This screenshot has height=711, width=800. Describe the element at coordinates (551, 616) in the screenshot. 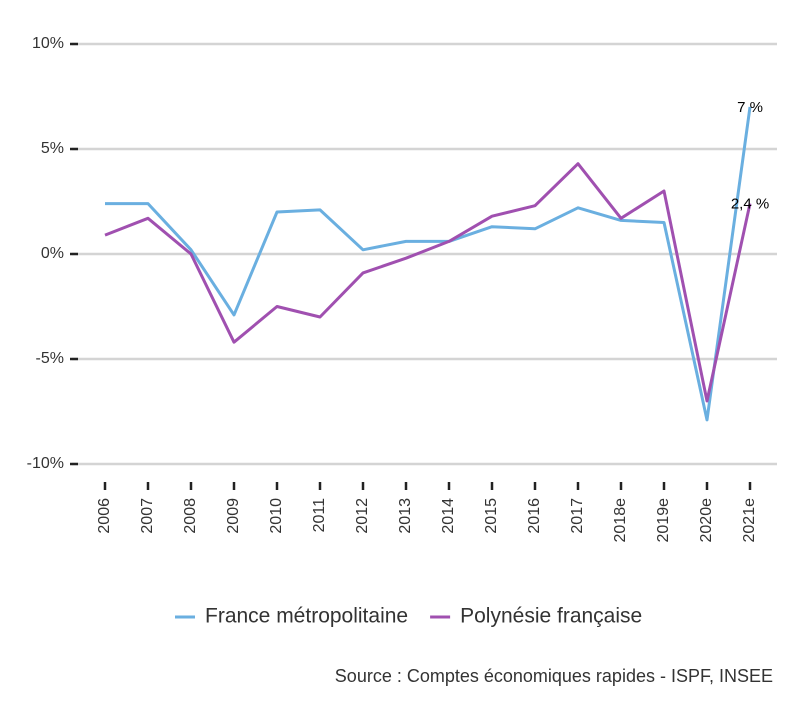

I see `legend-label: Polynésie française` at that location.